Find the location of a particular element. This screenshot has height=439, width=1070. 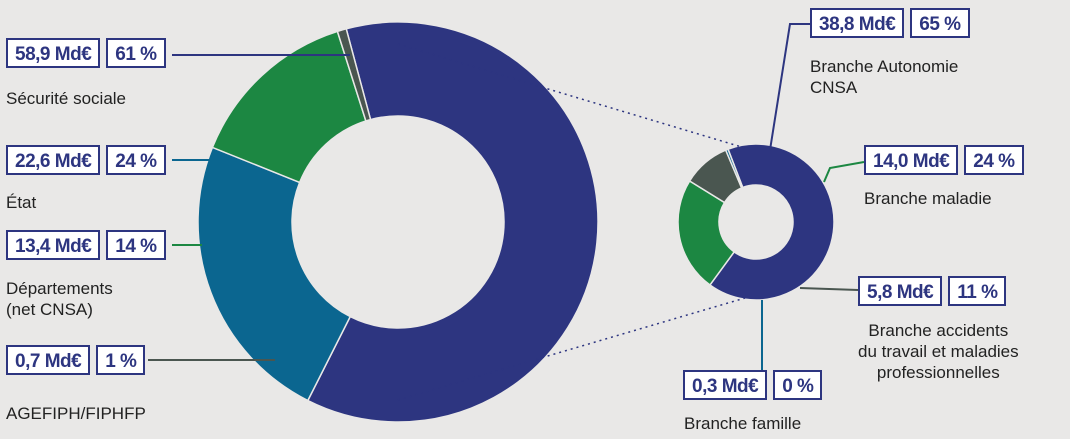

category-label: État is located at coordinates (21, 202).